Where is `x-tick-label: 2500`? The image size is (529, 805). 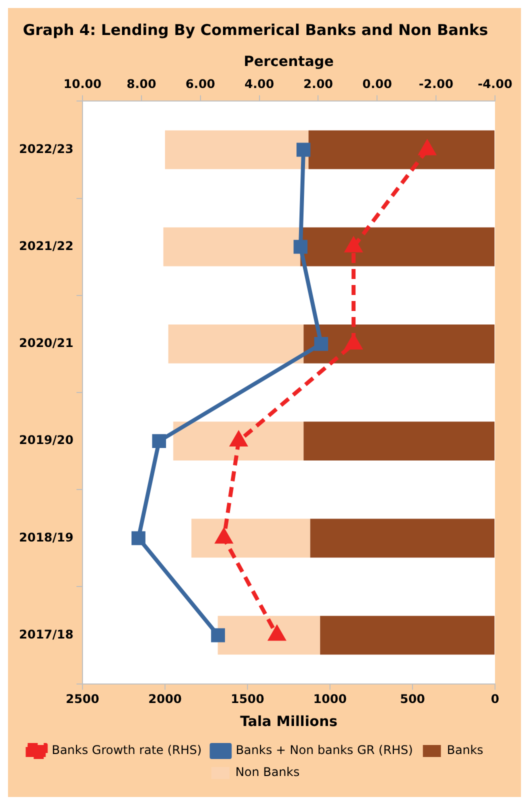 x-tick-label: 2500 is located at coordinates (83, 699).